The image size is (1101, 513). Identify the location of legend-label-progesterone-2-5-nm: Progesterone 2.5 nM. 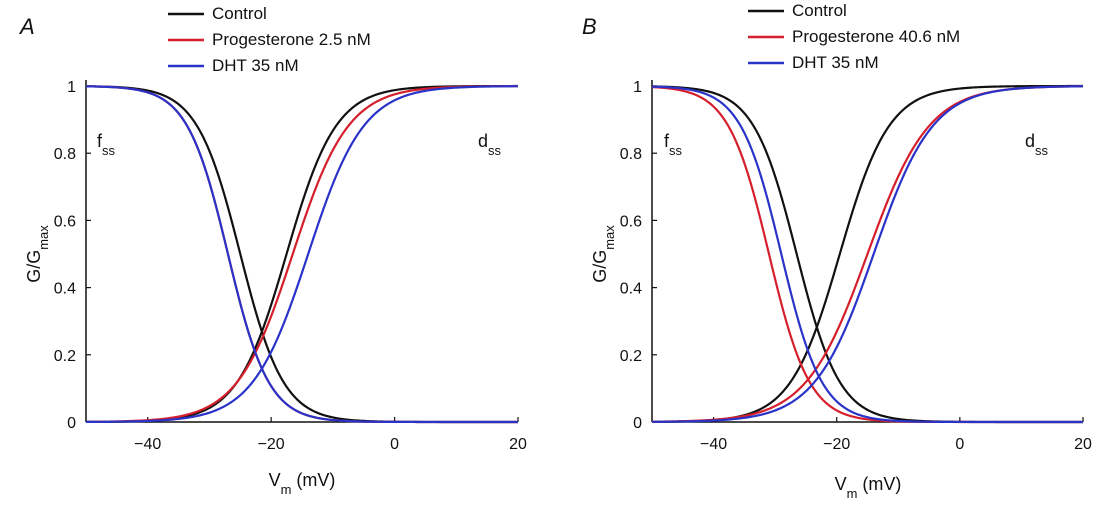
(291, 39).